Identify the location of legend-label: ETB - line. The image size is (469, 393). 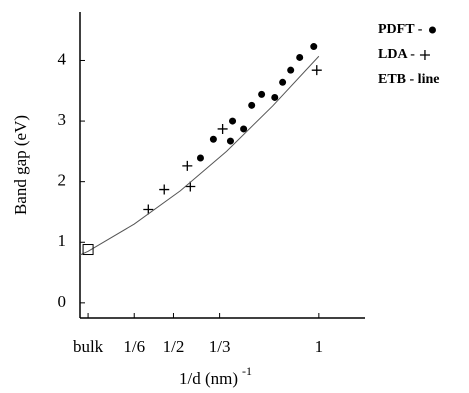
(408, 79).